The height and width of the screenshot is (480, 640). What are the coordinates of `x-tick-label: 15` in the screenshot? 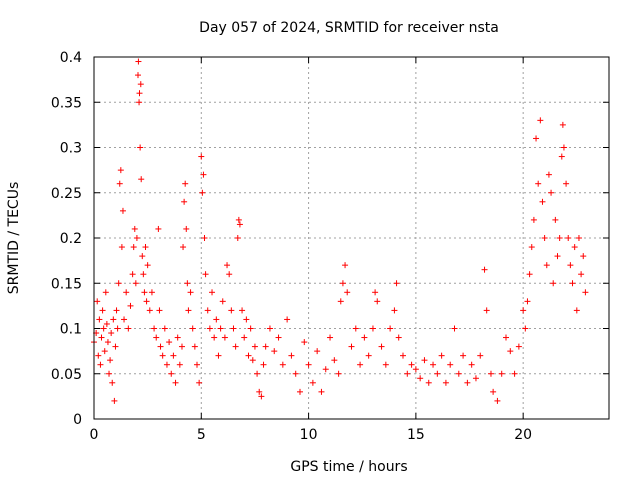 It's located at (416, 435).